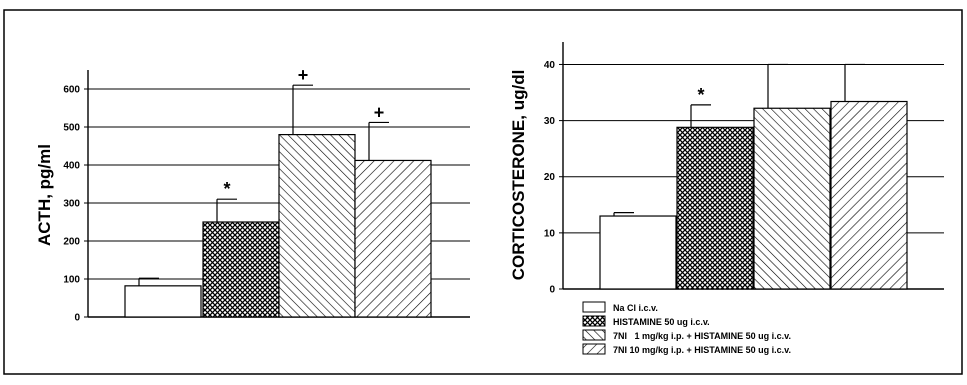 The height and width of the screenshot is (385, 967). What do you see at coordinates (393, 238) in the screenshot?
I see `acth-bar-7ni-10mg` at bounding box center [393, 238].